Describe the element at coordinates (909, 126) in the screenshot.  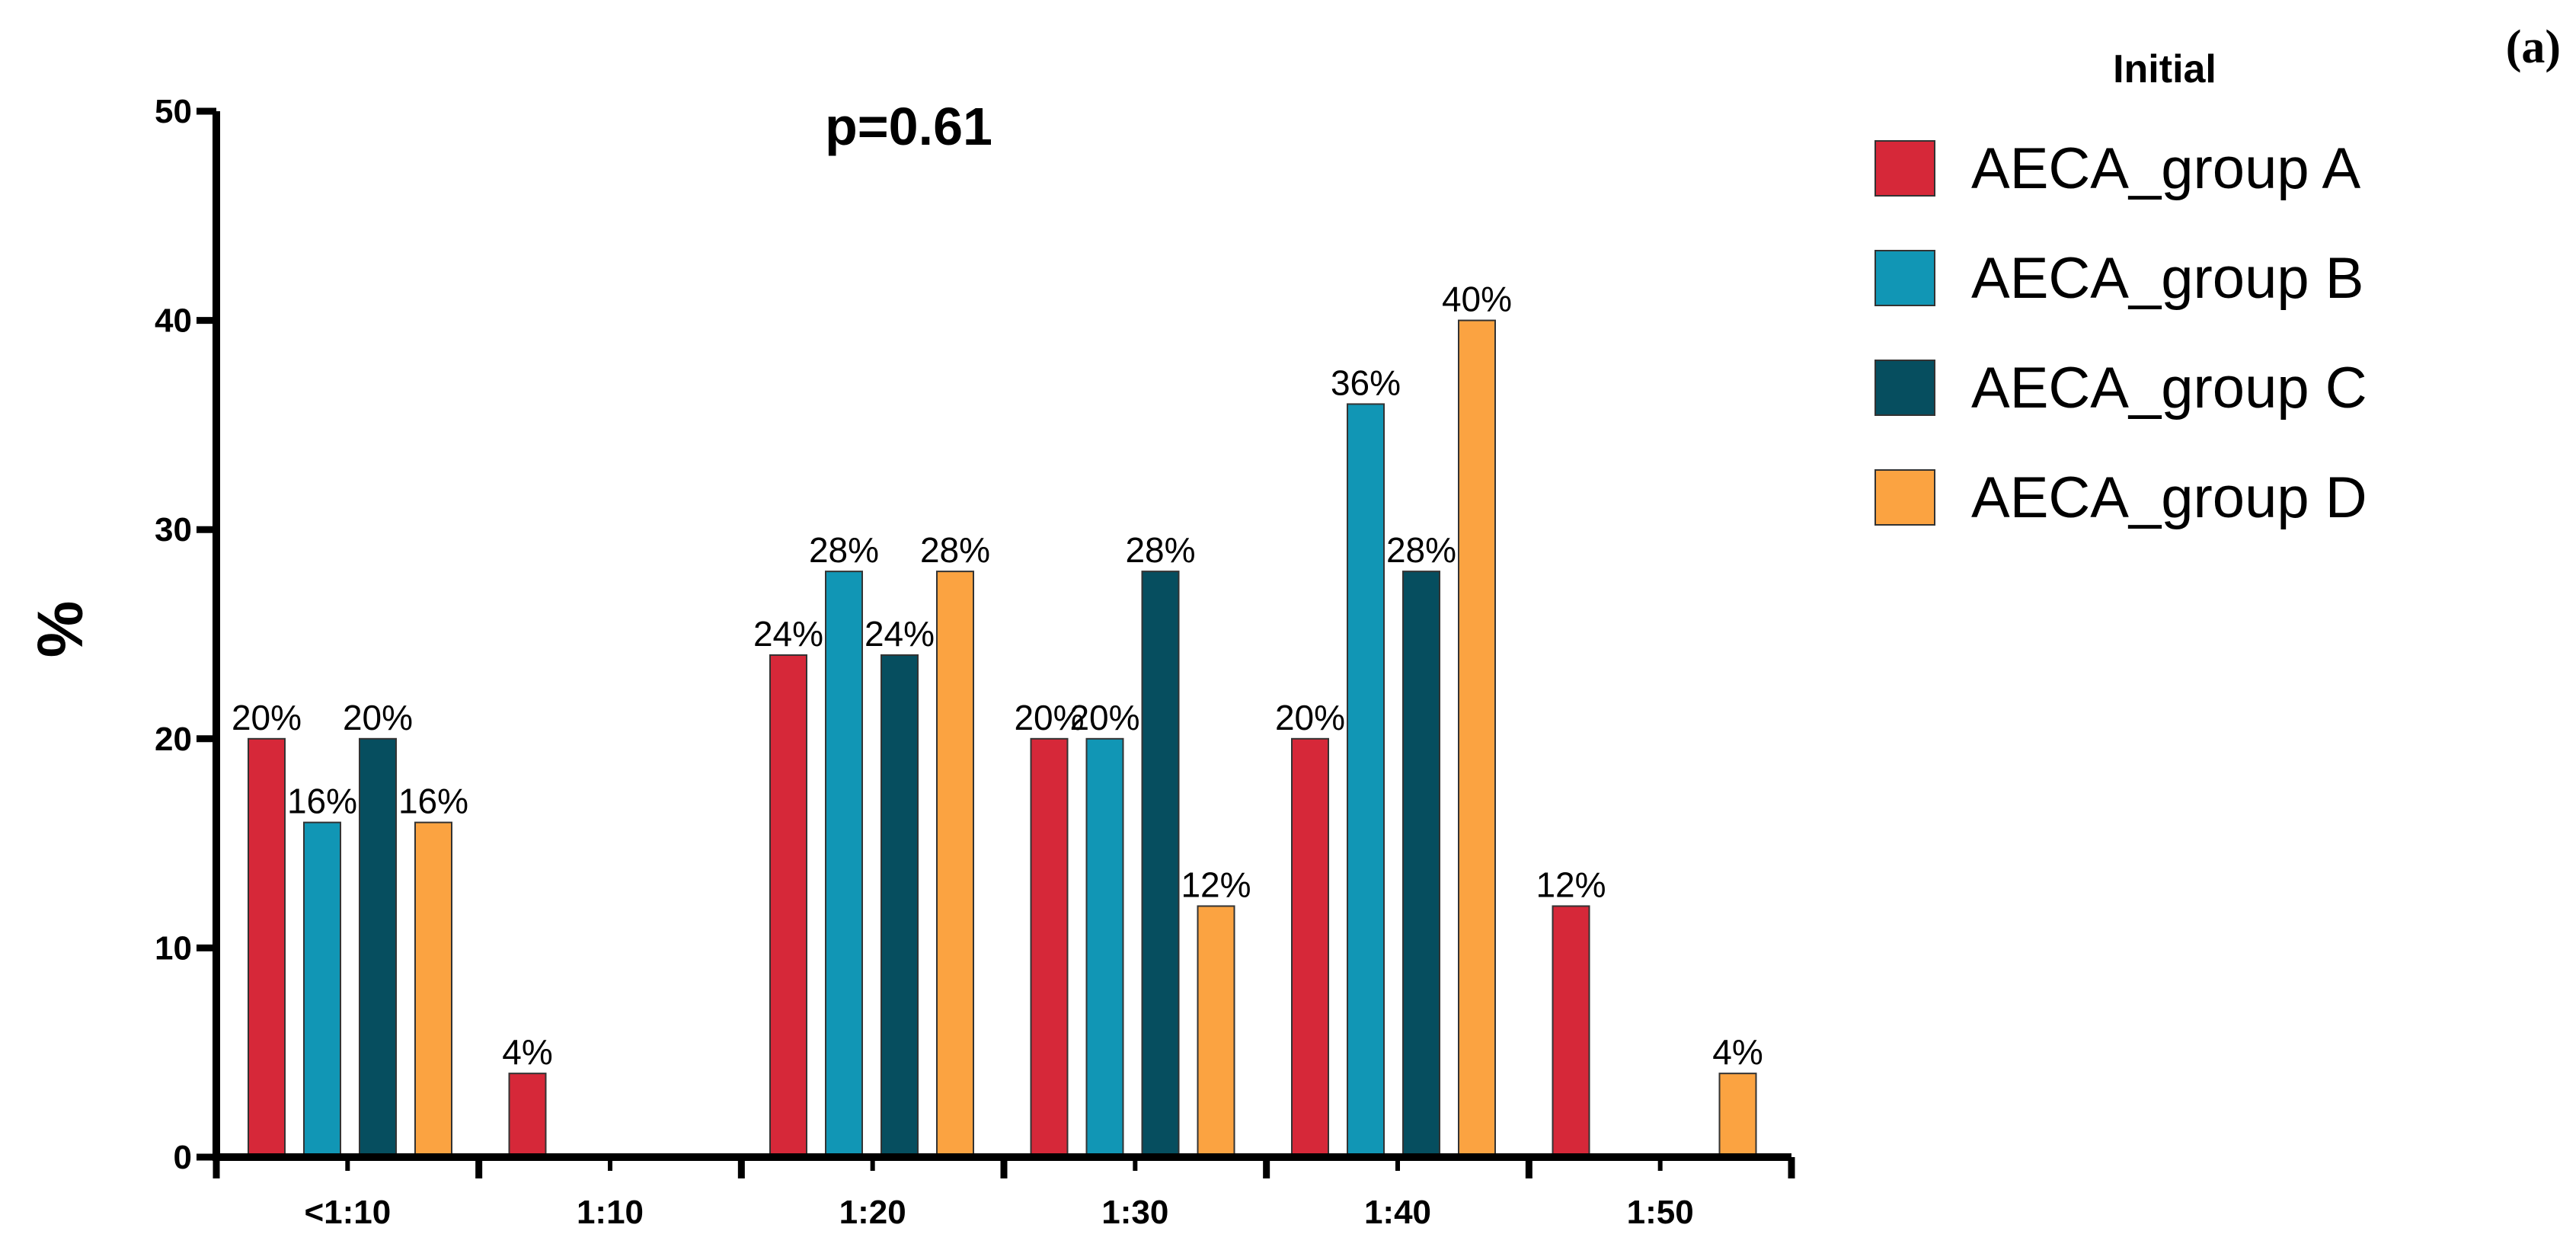
I see `p-value-annotation: p=0.61` at that location.